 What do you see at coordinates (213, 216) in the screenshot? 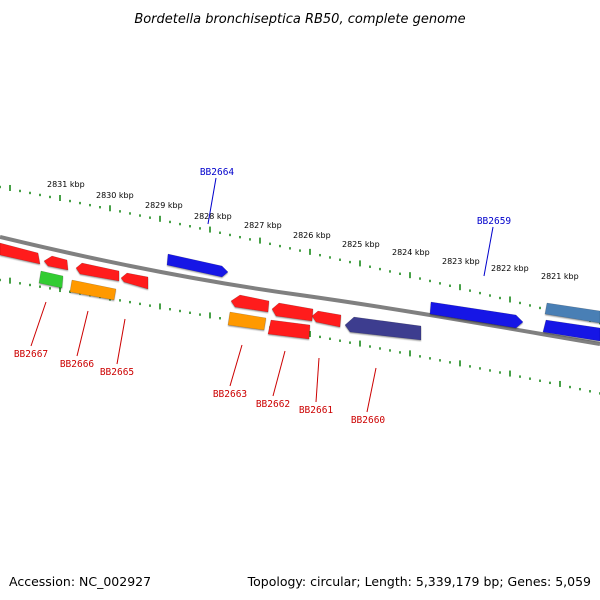
I see `scale-label: 2828 kbp` at bounding box center [213, 216].